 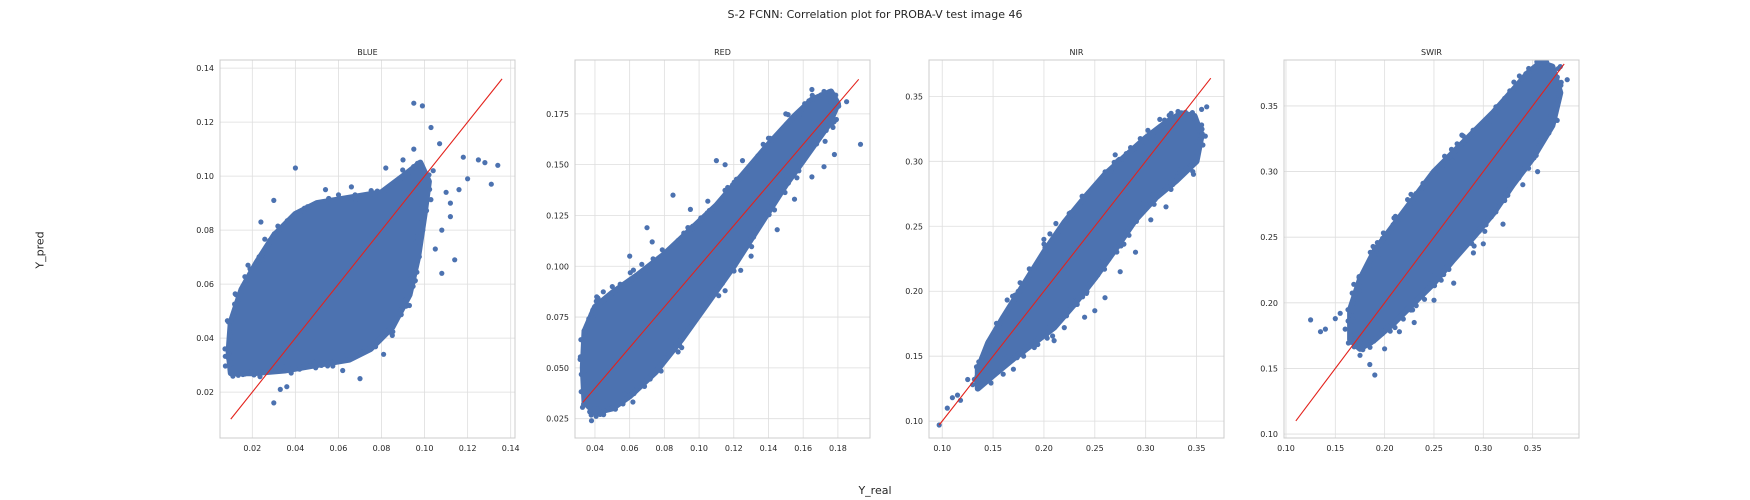 What do you see at coordinates (942, 448) in the screenshot?
I see `nir-x-tick-label: 0.10` at bounding box center [942, 448].